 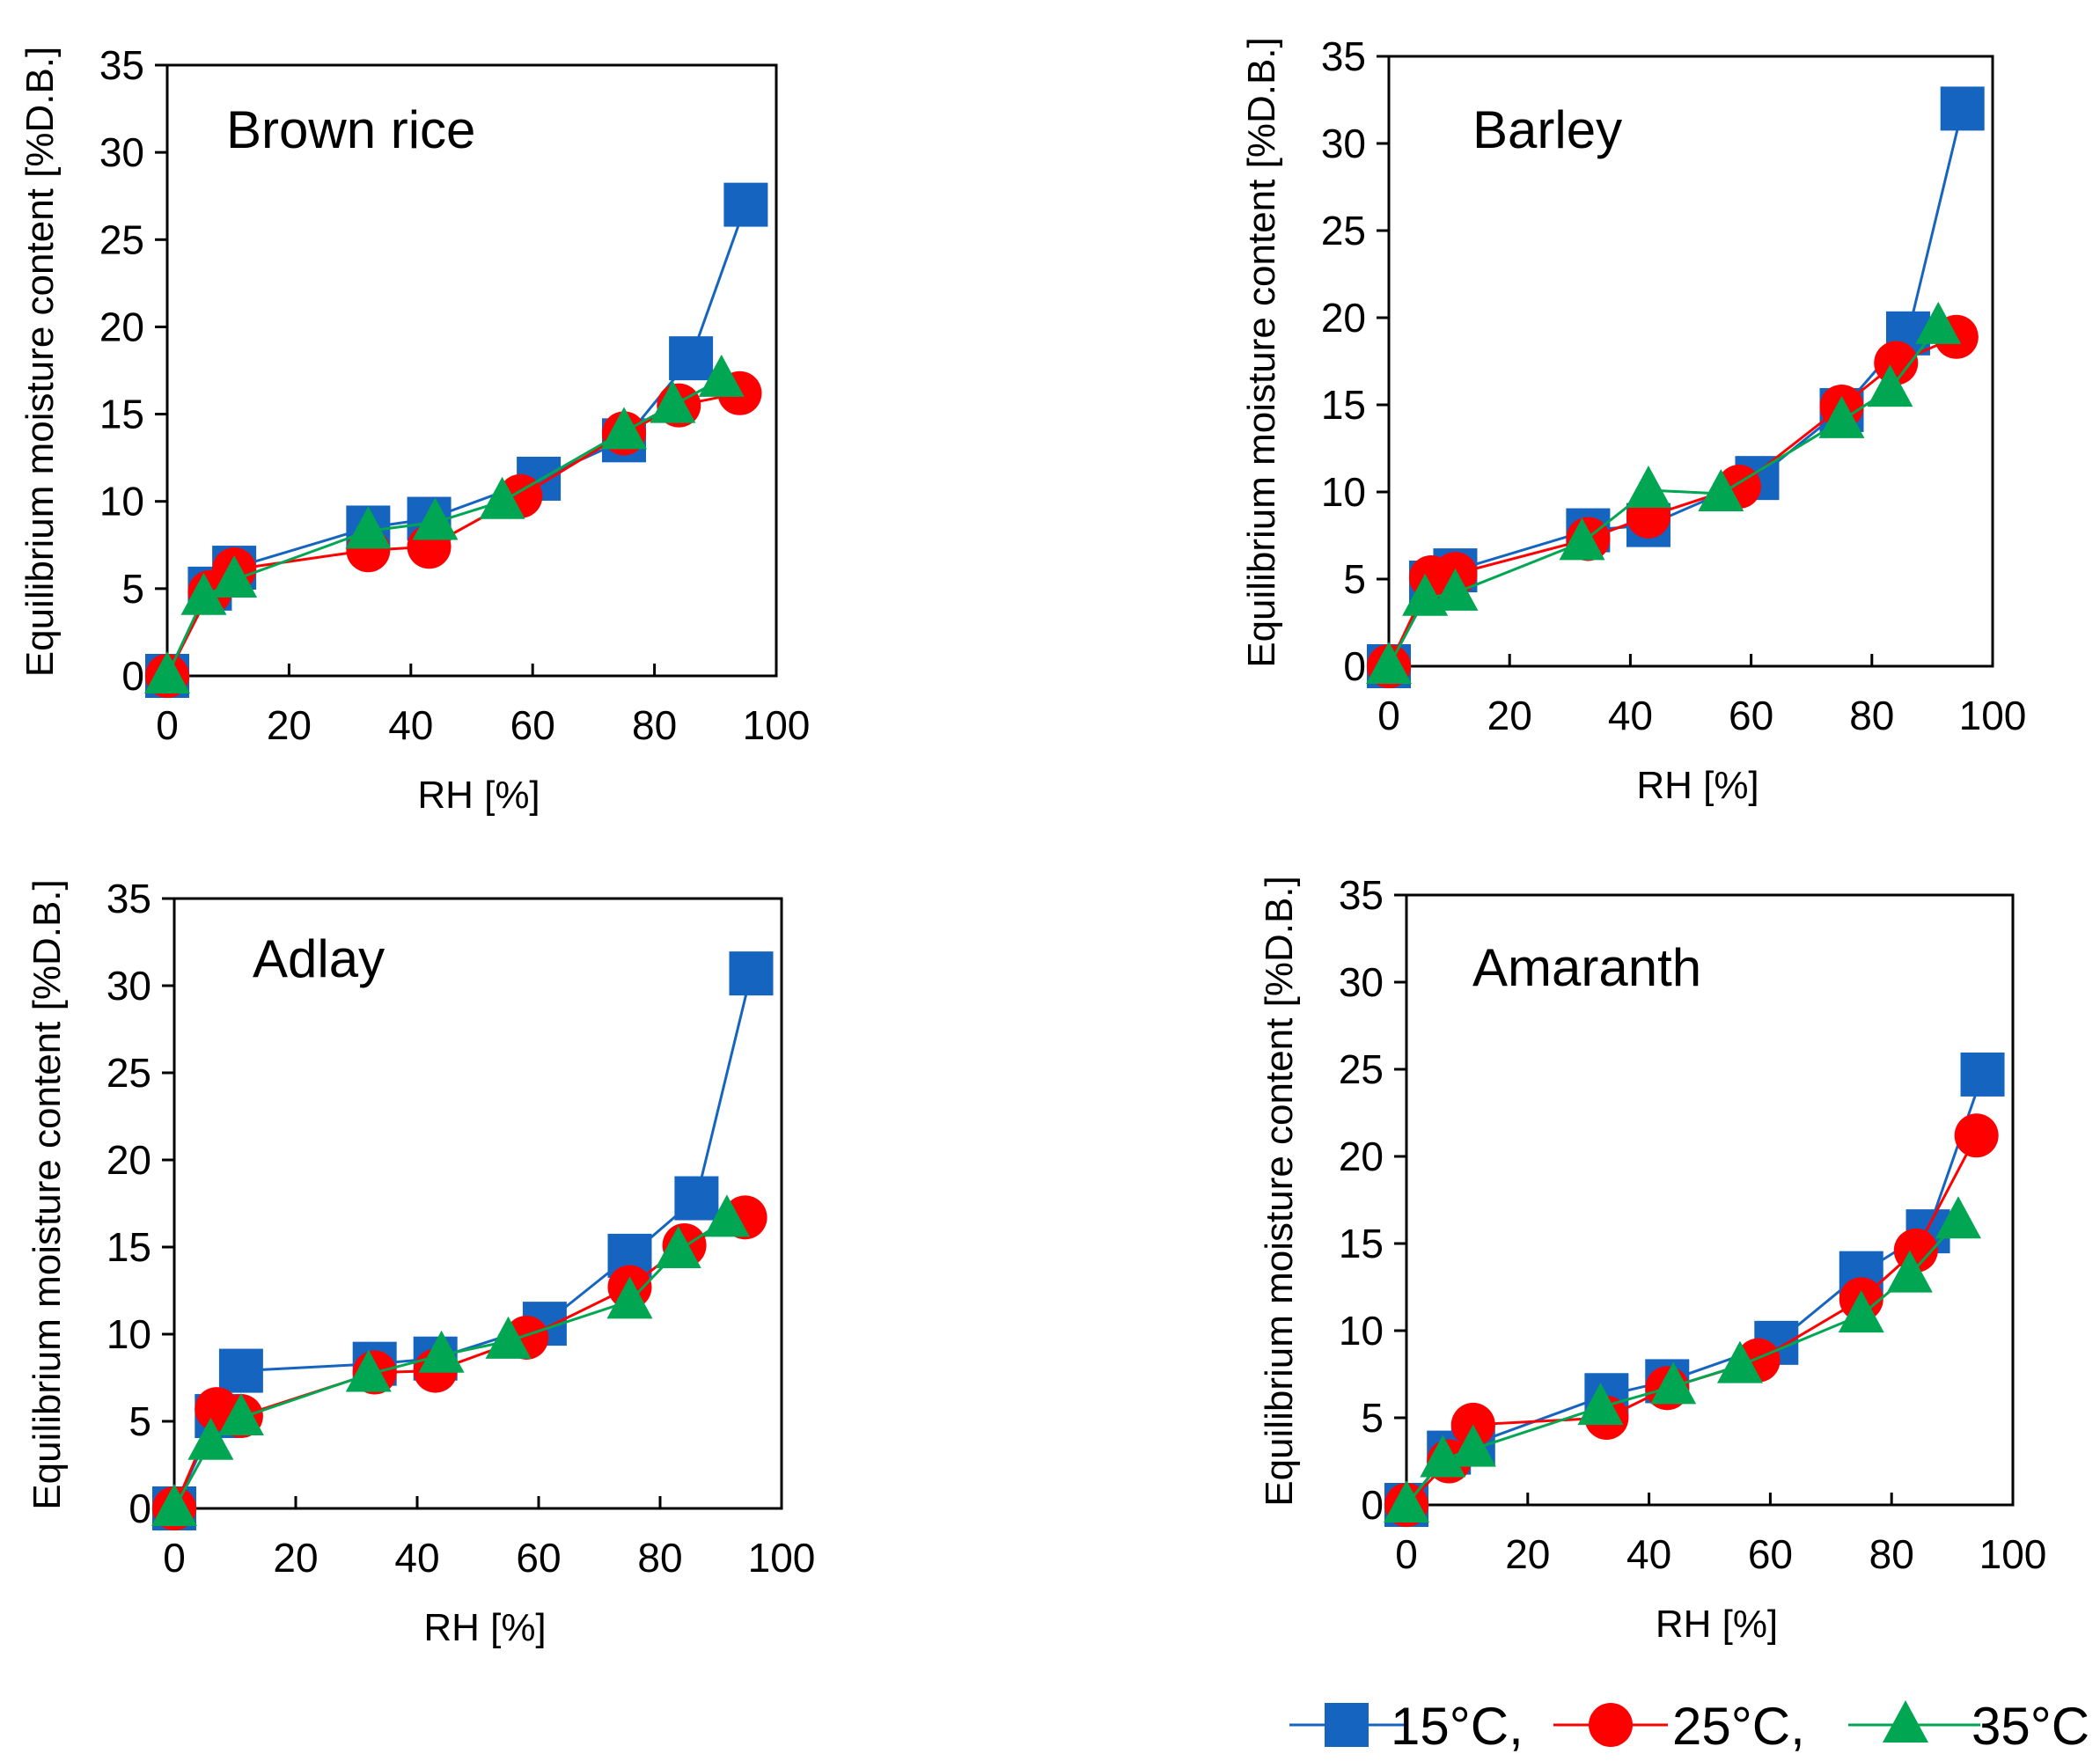 I want to click on legend-item-2: 25°C,, so click(x=1679, y=1727).